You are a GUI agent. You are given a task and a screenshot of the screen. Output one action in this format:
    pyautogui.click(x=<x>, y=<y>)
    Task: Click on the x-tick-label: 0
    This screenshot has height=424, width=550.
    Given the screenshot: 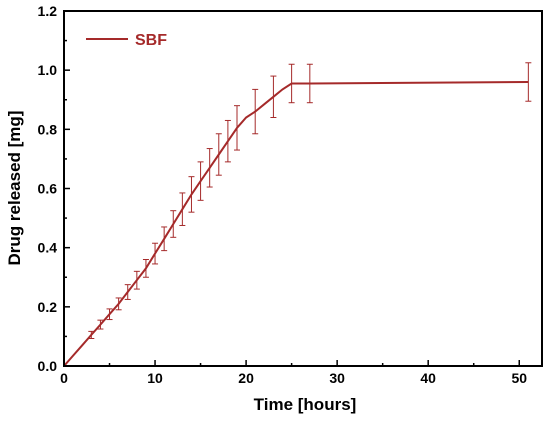 What is the action you would take?
    pyautogui.click(x=64, y=378)
    